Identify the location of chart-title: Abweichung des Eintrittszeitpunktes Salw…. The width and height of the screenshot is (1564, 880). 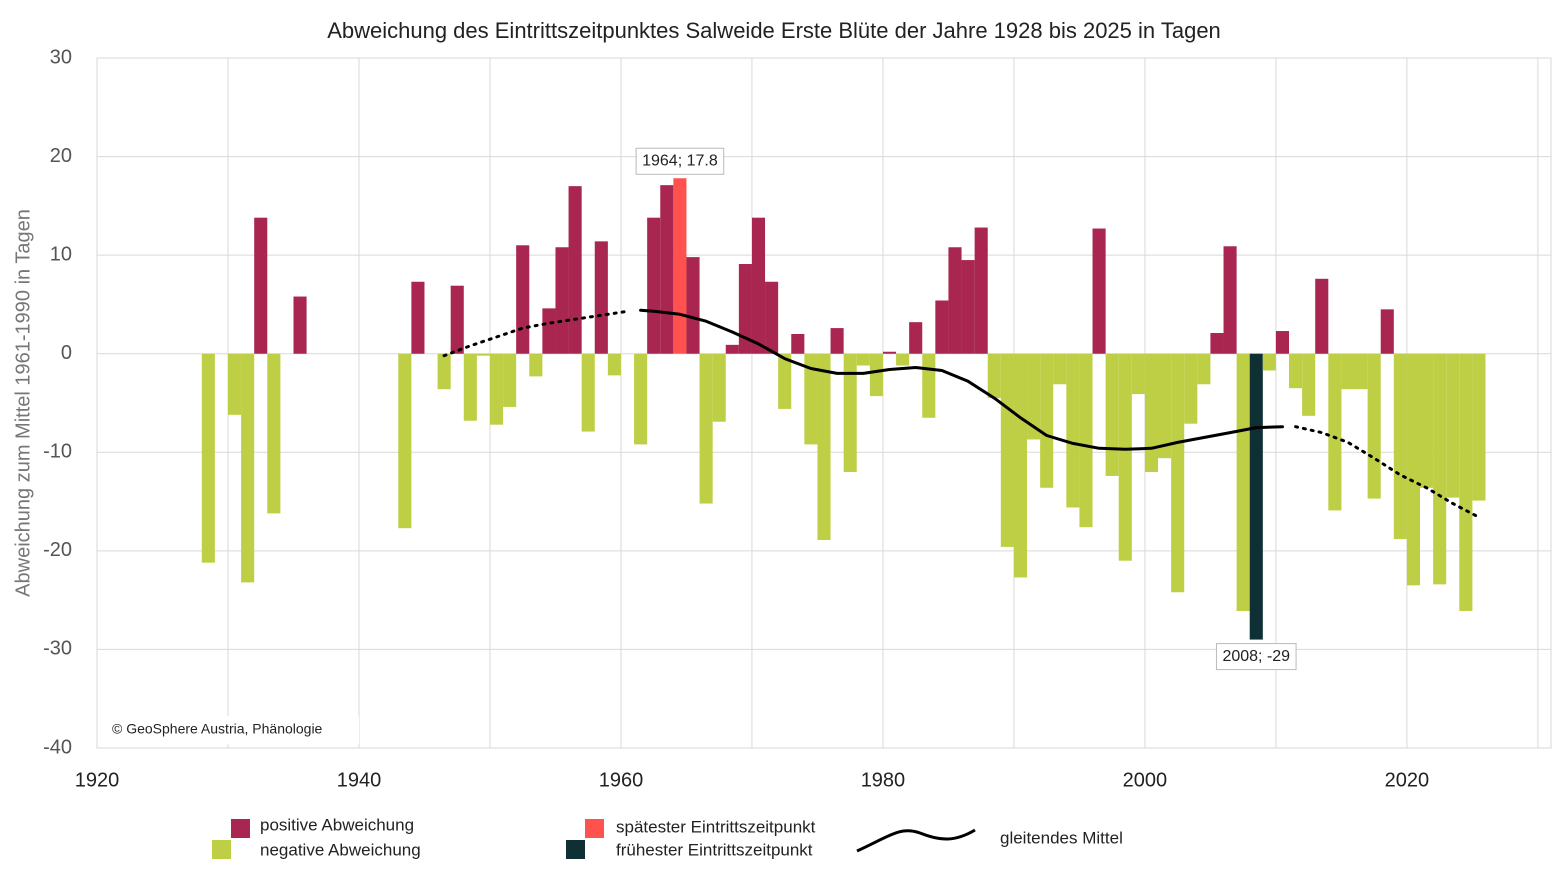
(774, 30).